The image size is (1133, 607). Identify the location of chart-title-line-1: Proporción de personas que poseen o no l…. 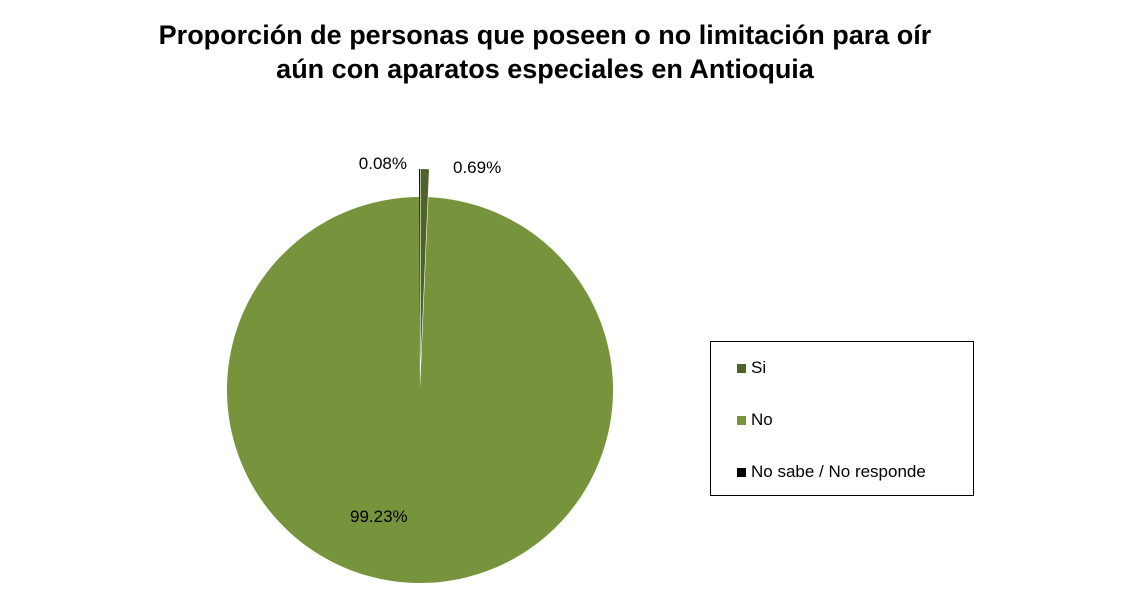
(545, 35).